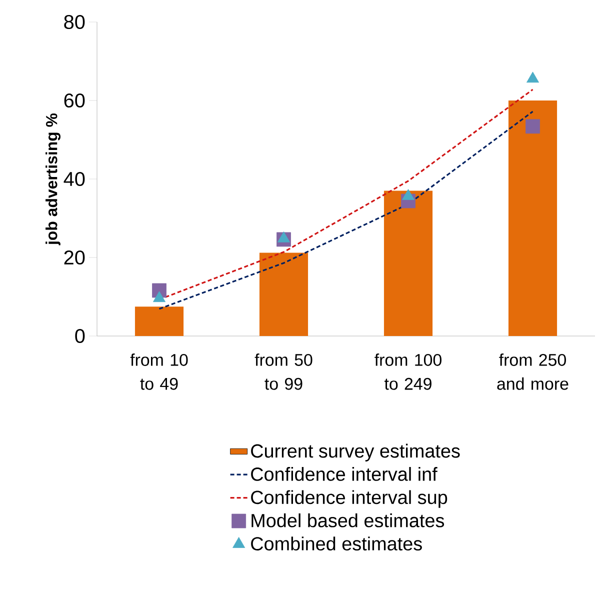  What do you see at coordinates (80, 336) in the screenshot?
I see `y-tick-label: 0` at bounding box center [80, 336].